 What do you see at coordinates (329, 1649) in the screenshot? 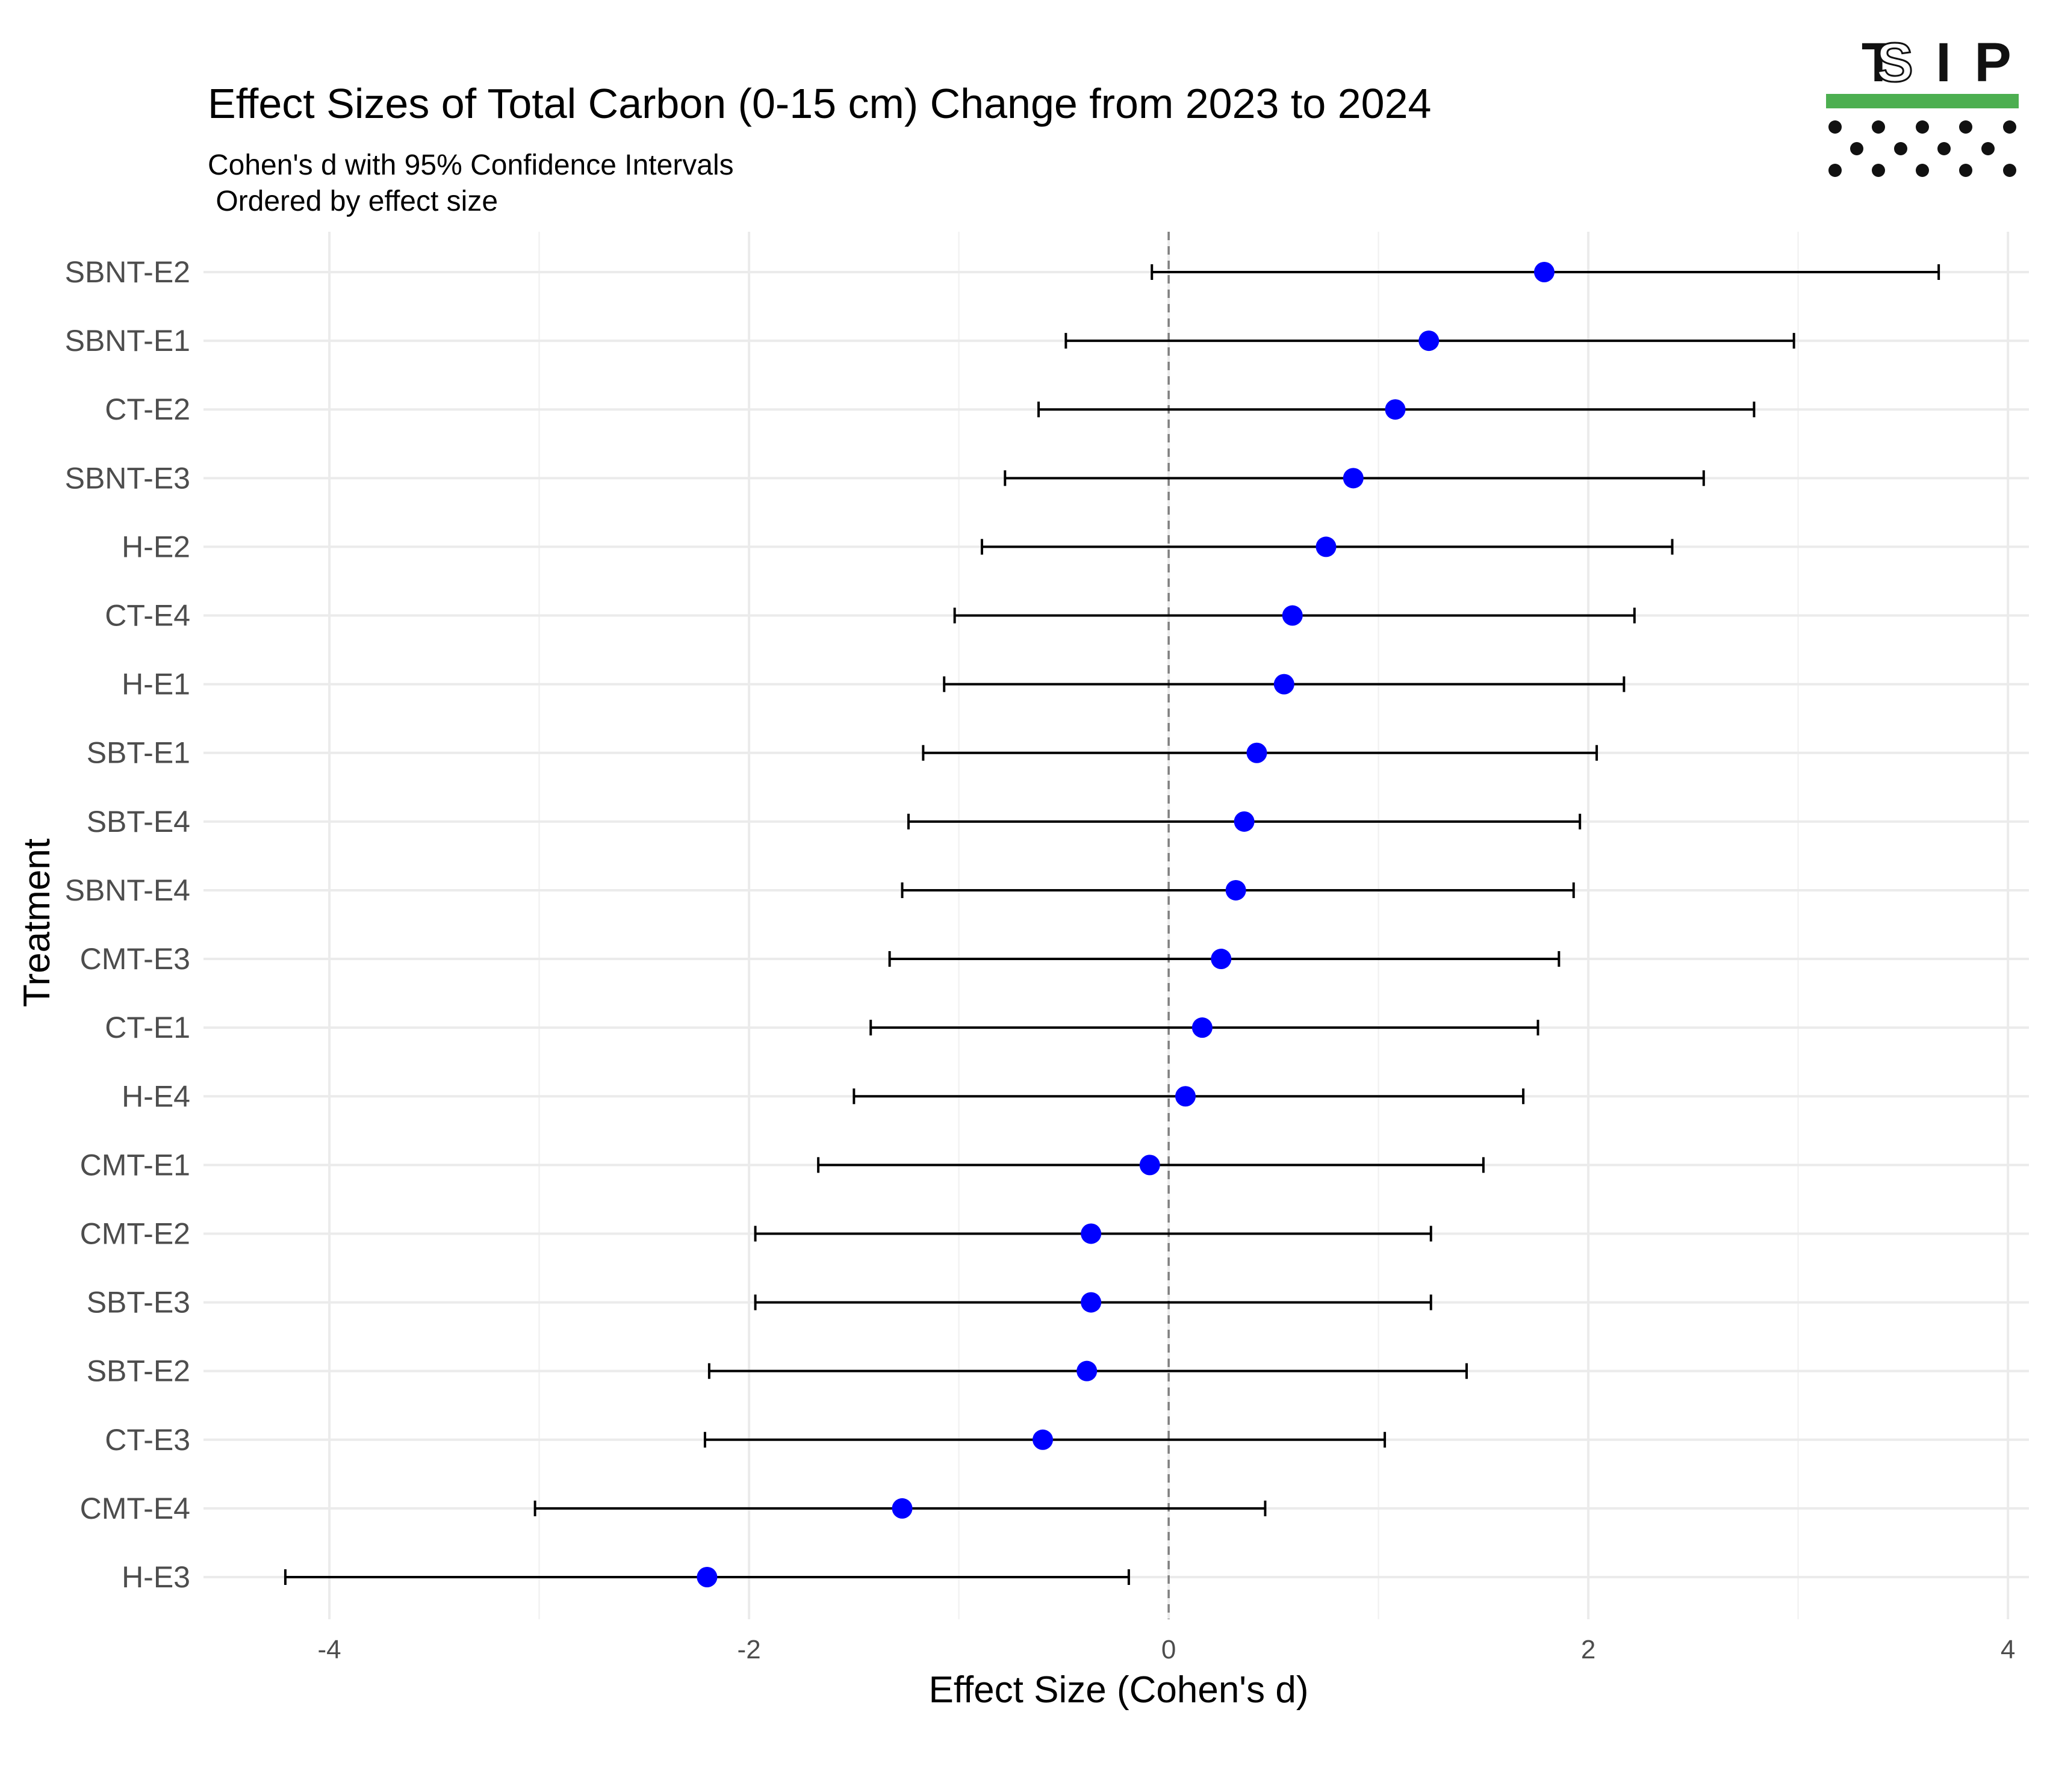
I see `x-tick-label: -4` at bounding box center [329, 1649].